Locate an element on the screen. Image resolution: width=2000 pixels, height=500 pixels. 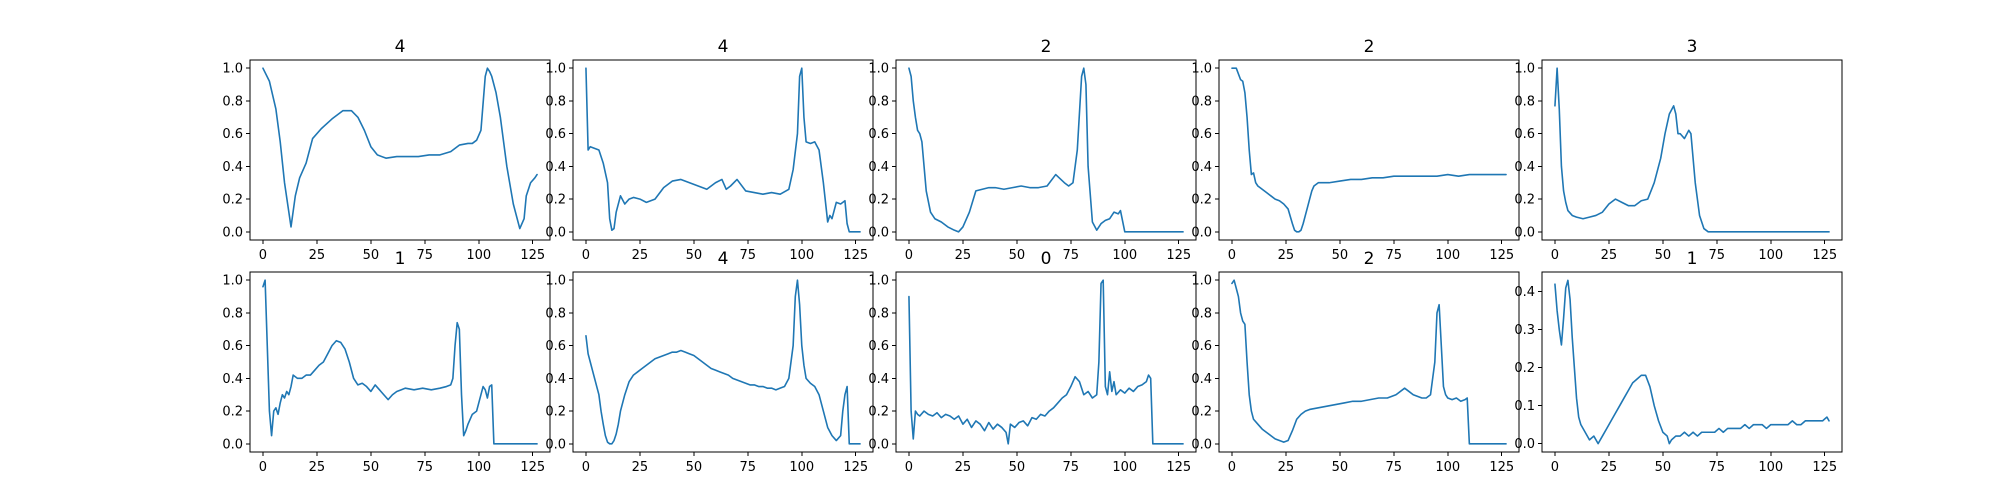
chart-panel-2: 4 0 25 50 75 100 125 0.0 0.2 0.4 0.6 0.8 1.0 is located at coordinates (709, 150).